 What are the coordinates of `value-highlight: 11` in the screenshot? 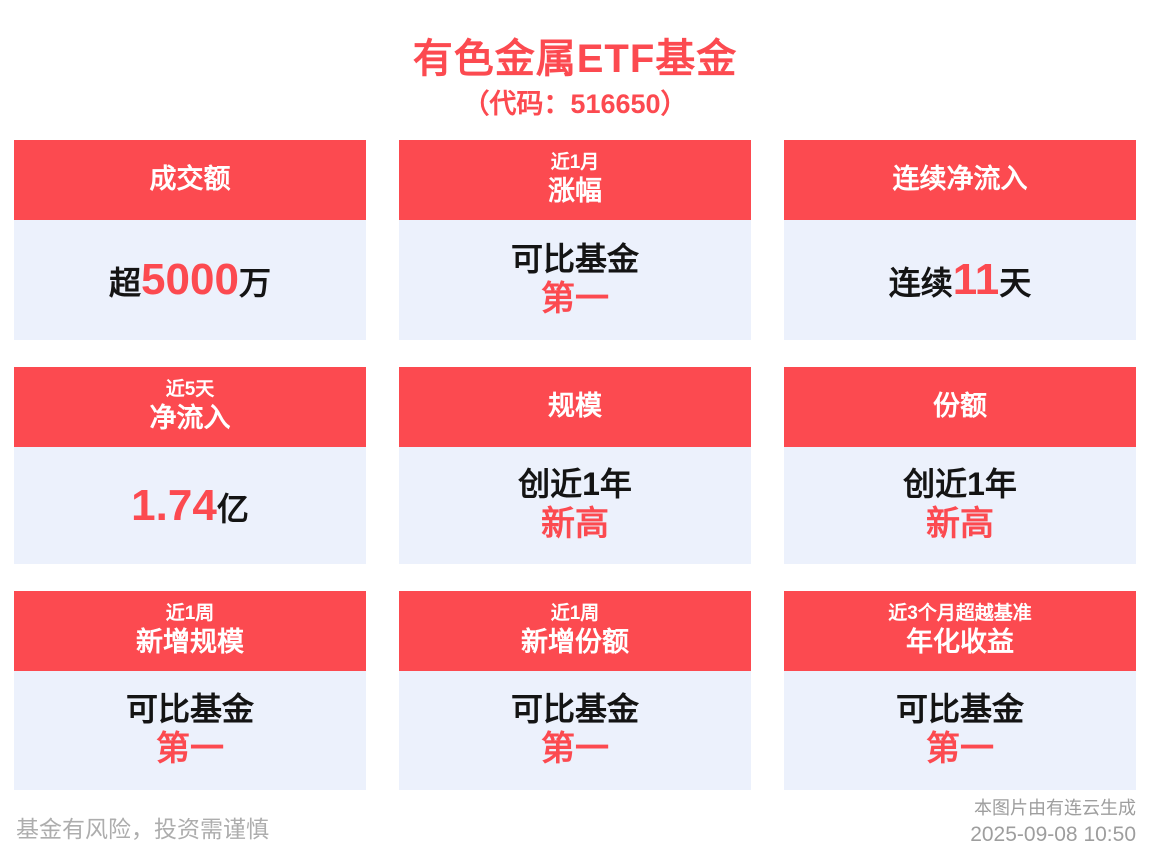 It's located at (976, 279).